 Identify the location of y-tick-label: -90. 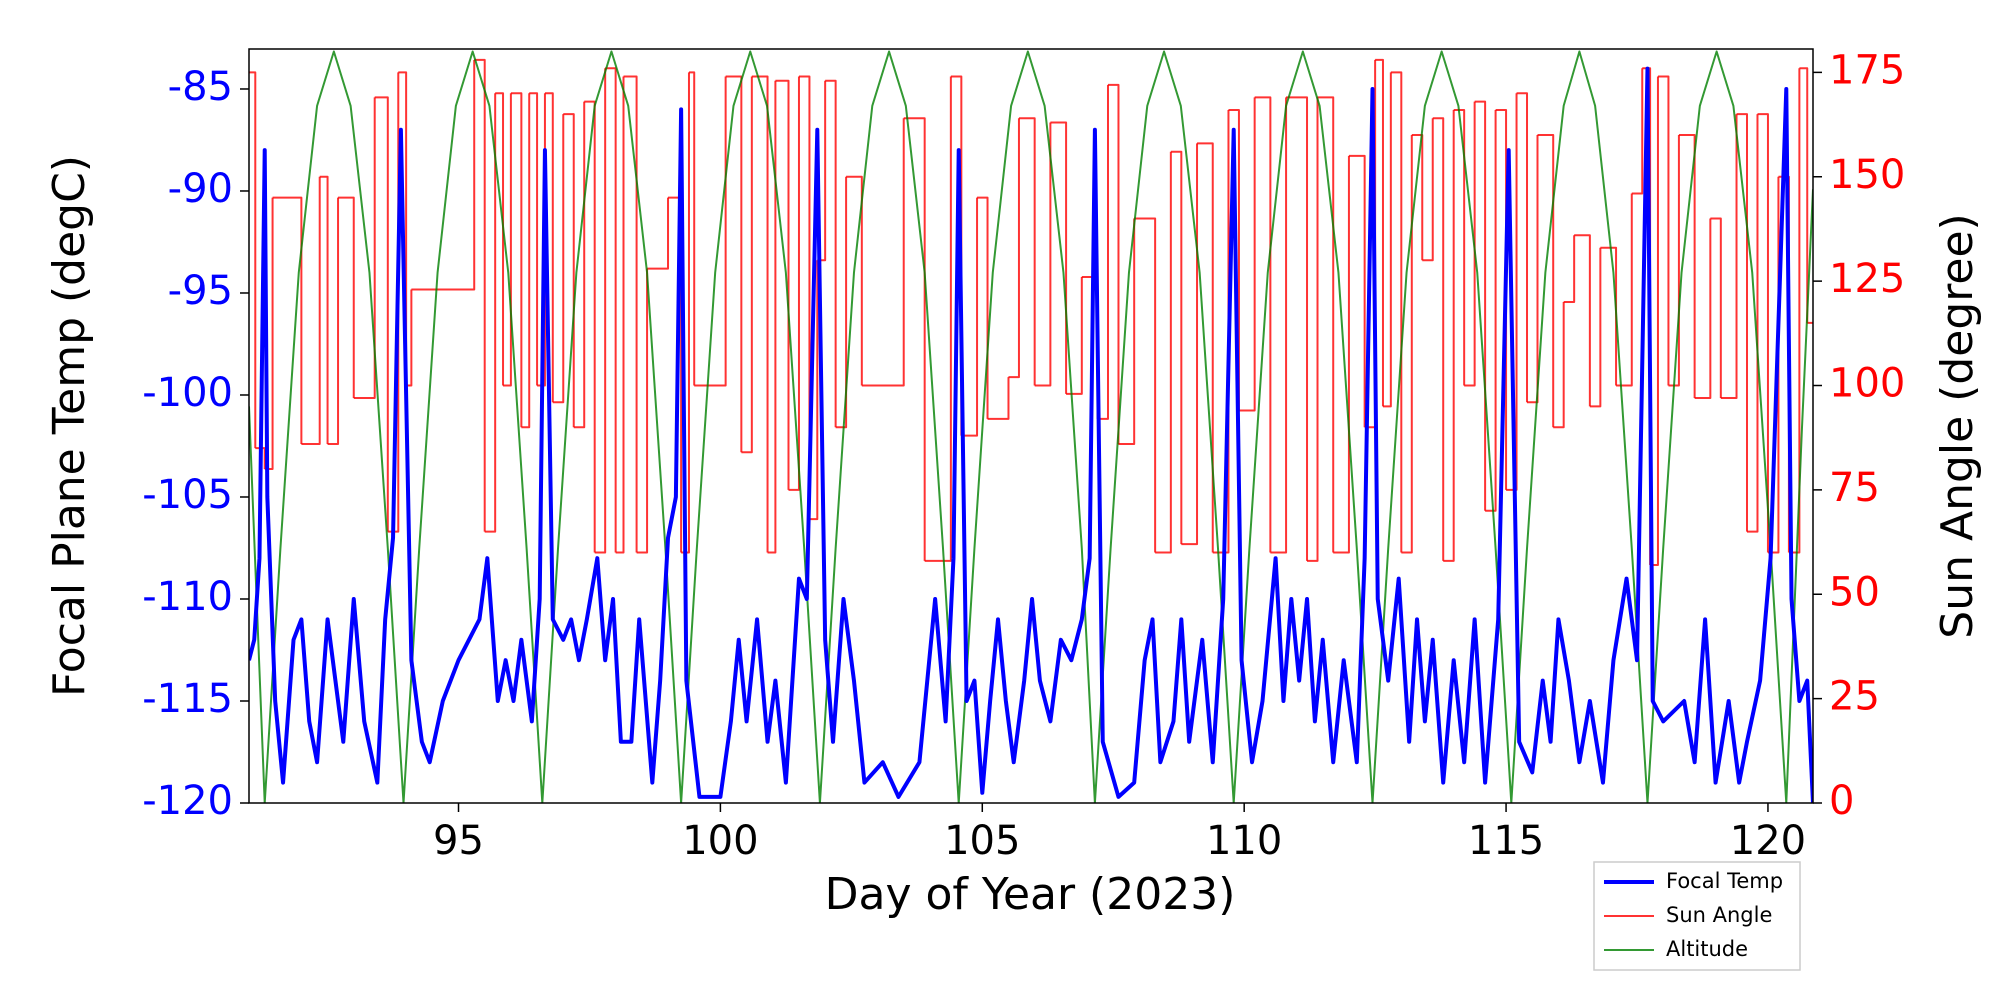
(200, 189).